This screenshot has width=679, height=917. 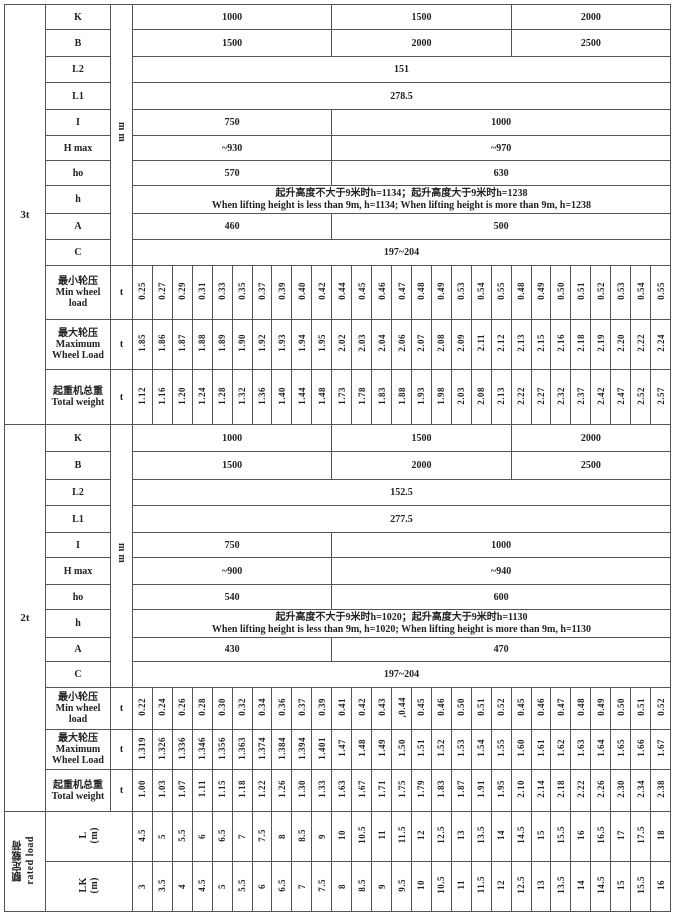 What do you see at coordinates (121, 556) in the screenshot?
I see `unit-mm: mm` at bounding box center [121, 556].